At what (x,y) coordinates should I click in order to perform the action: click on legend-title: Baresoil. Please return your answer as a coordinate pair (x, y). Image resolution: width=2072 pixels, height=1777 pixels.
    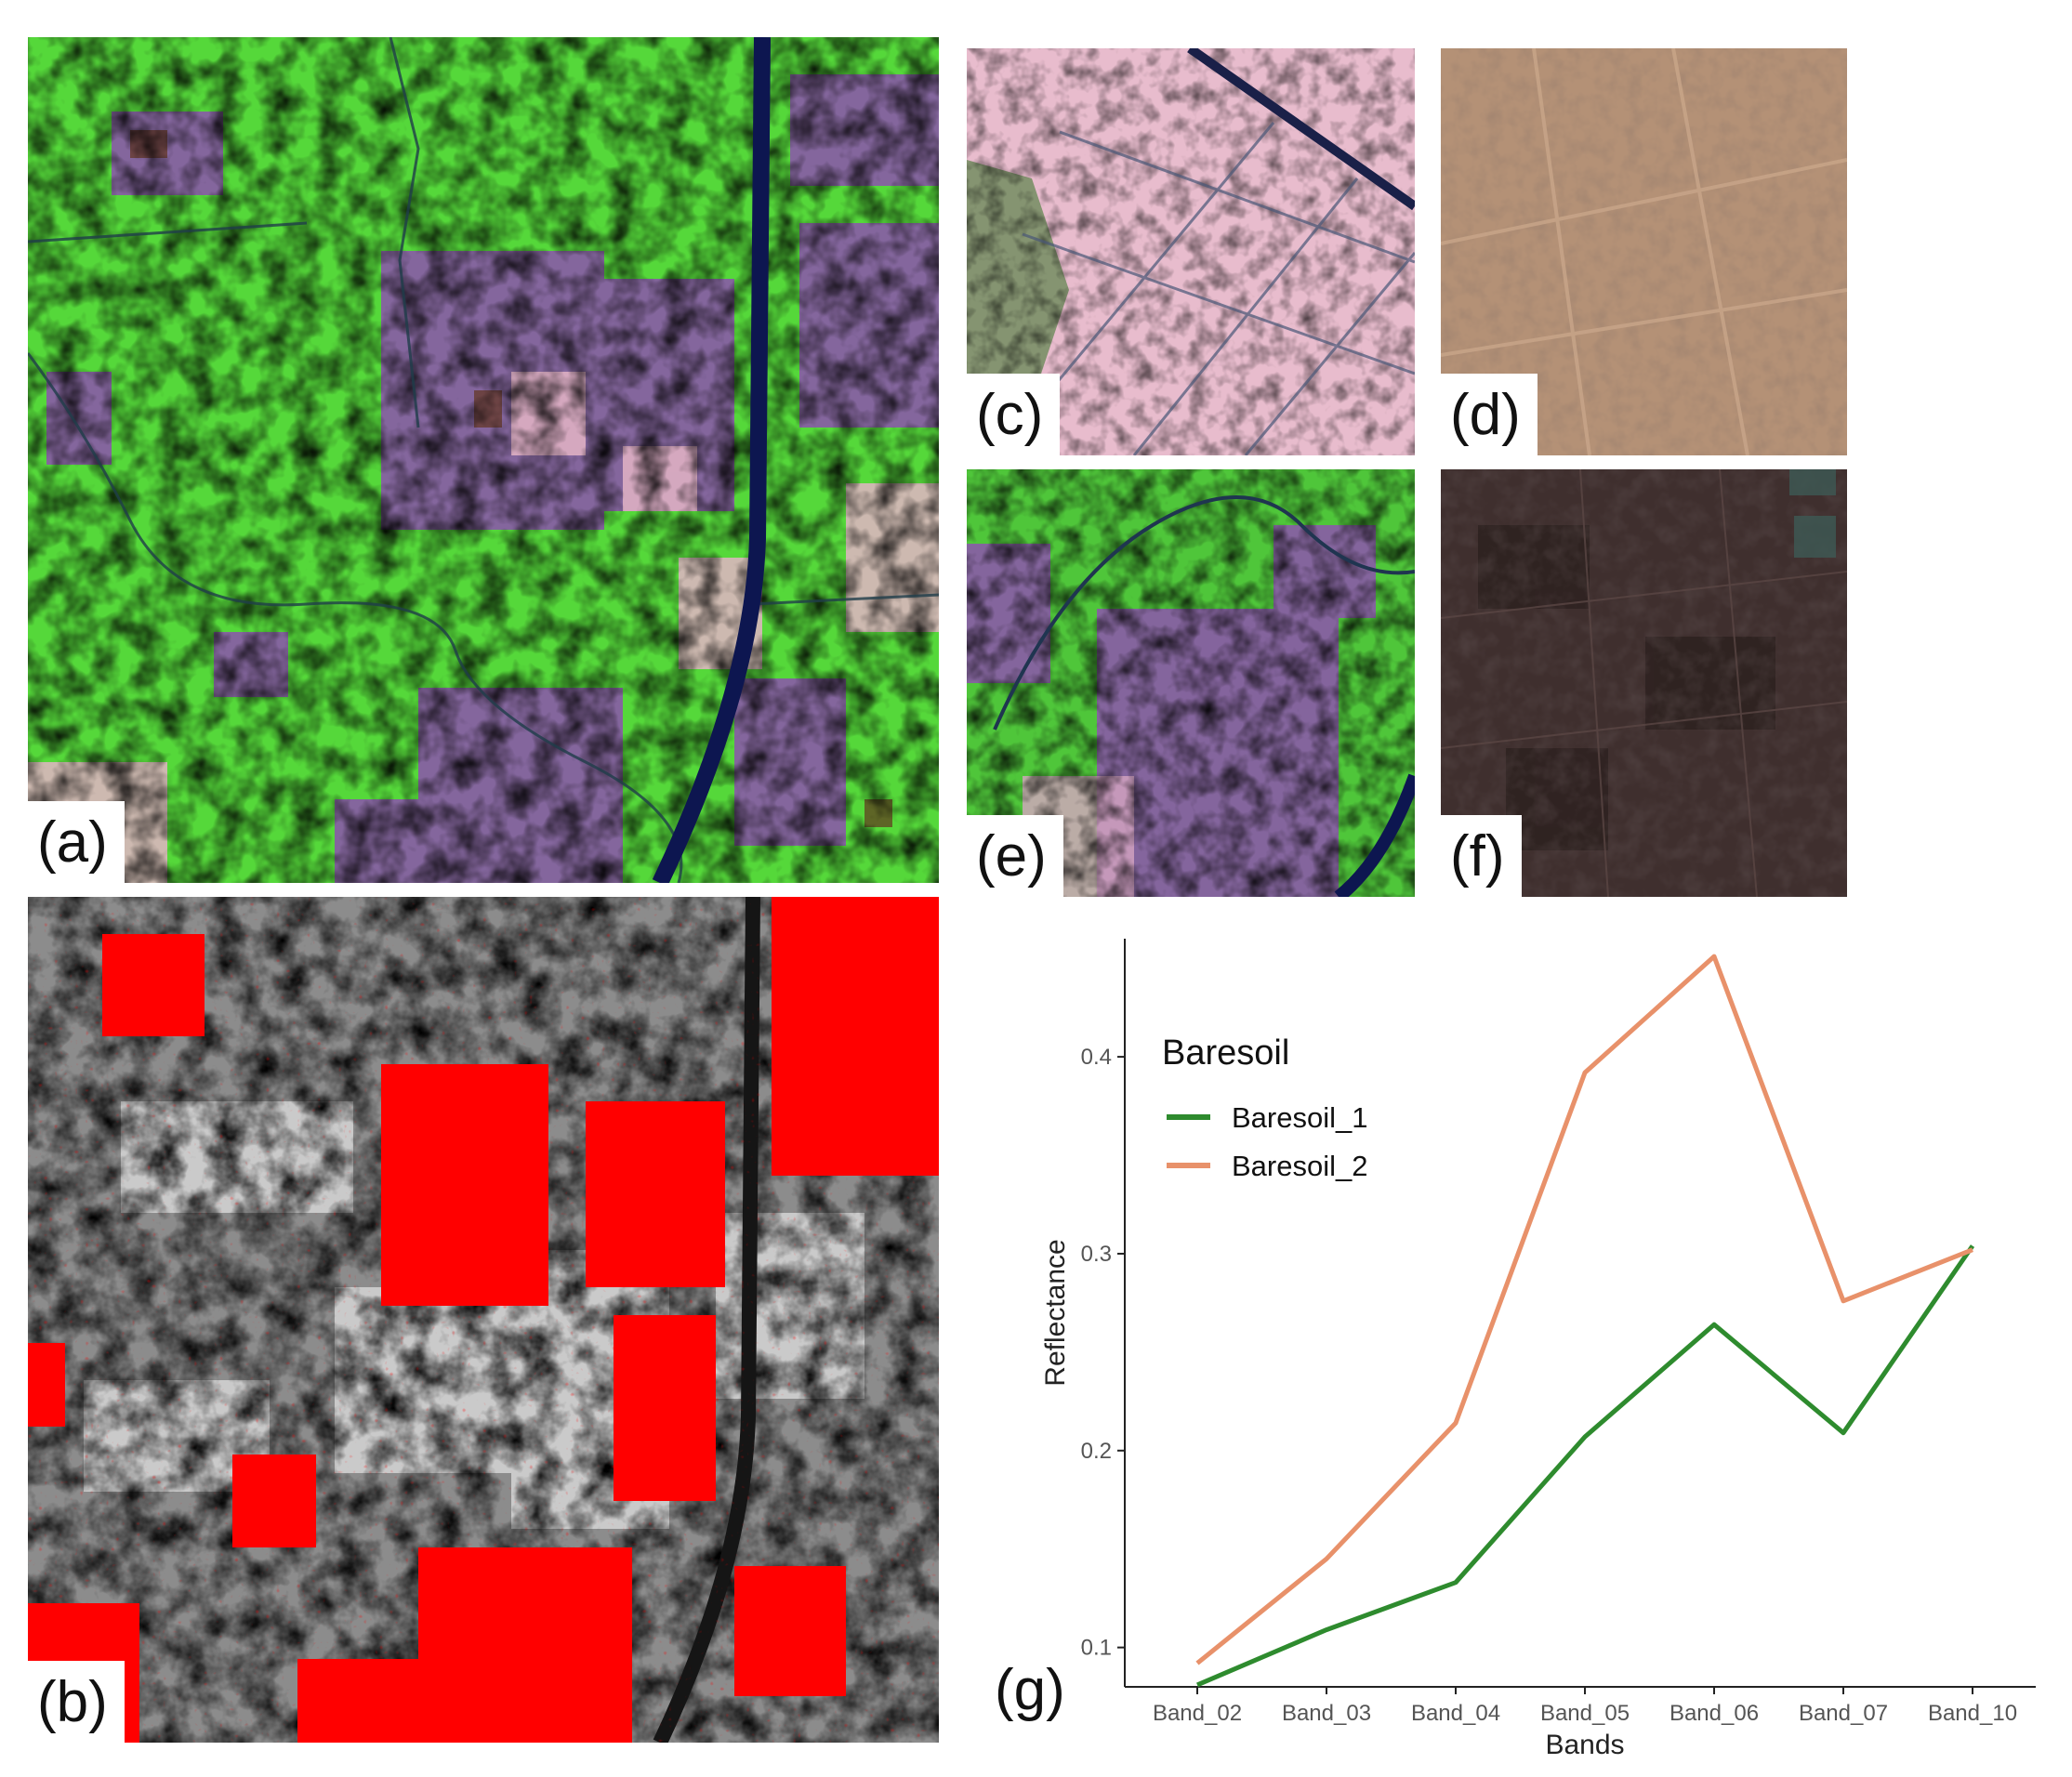
    Looking at the image, I should click on (1225, 1053).